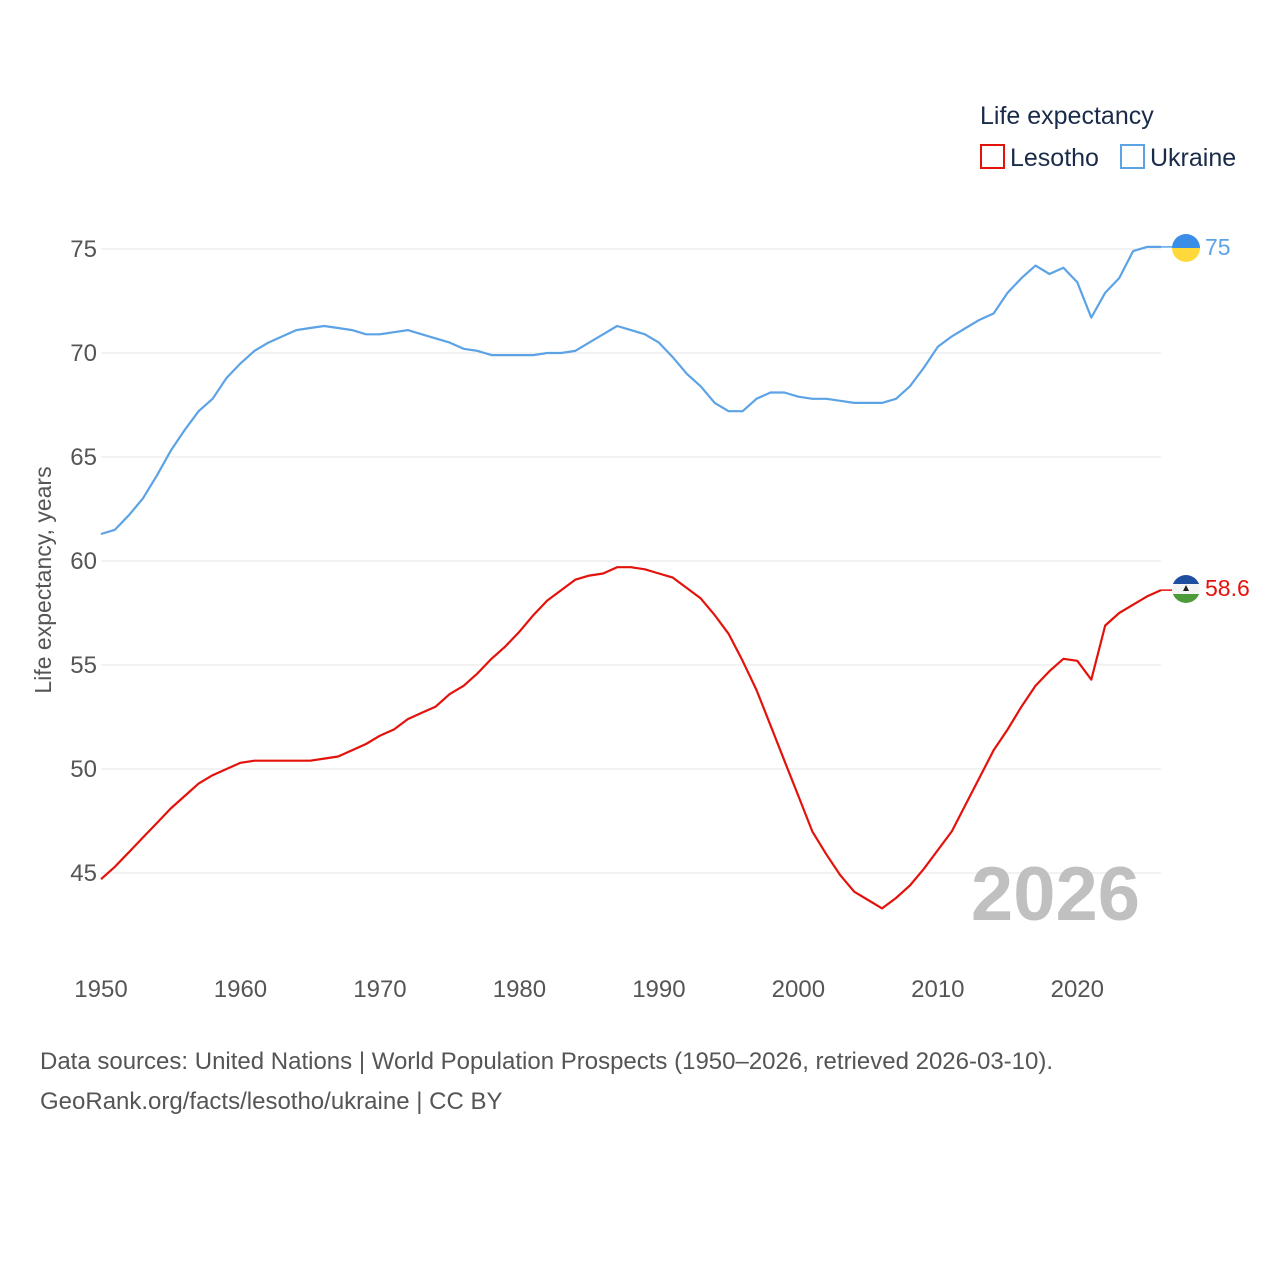 The height and width of the screenshot is (1280, 1280). What do you see at coordinates (1077, 989) in the screenshot?
I see `x-tick-label: 2020` at bounding box center [1077, 989].